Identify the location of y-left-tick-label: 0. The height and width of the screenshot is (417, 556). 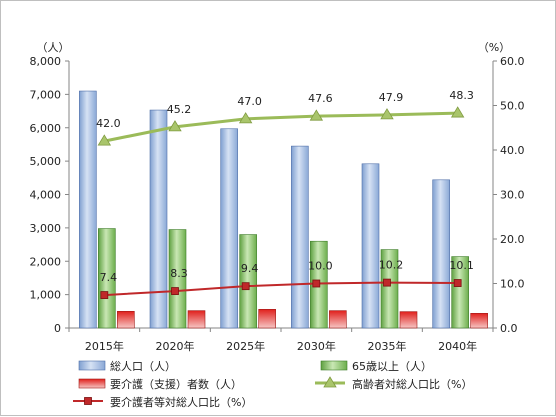
(57, 328).